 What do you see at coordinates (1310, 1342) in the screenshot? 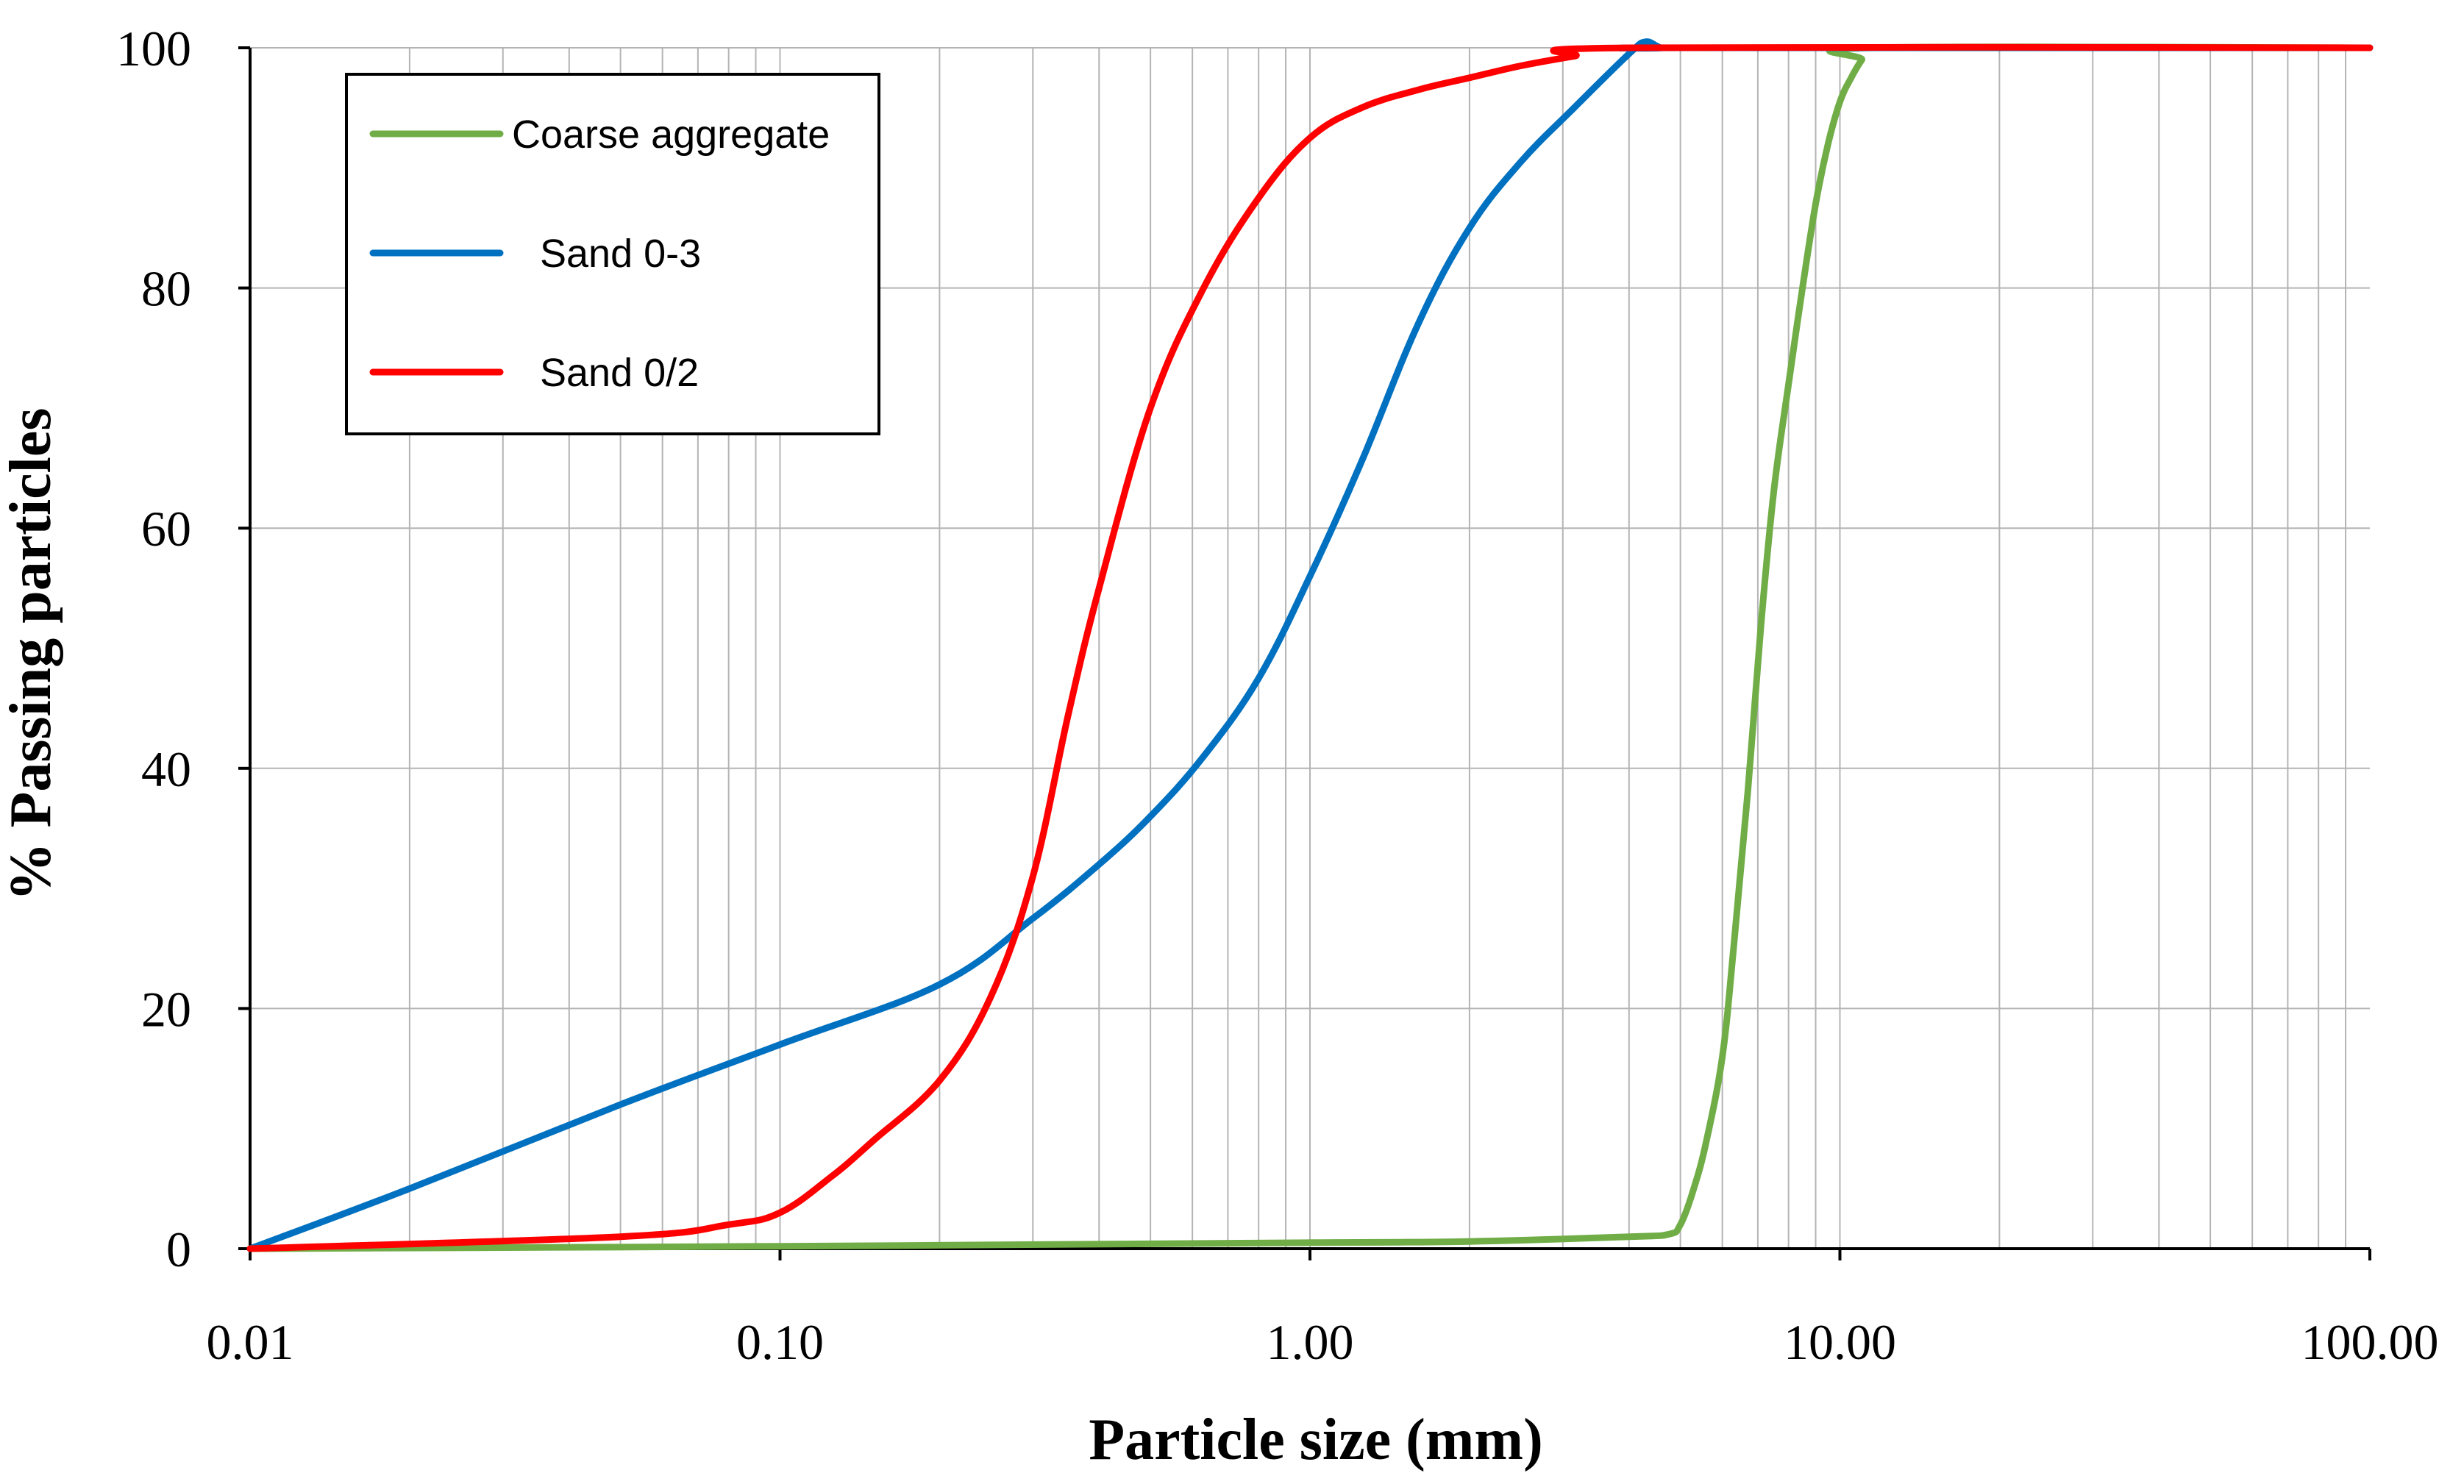
I see `x-tick-label: 1.00` at bounding box center [1310, 1342].